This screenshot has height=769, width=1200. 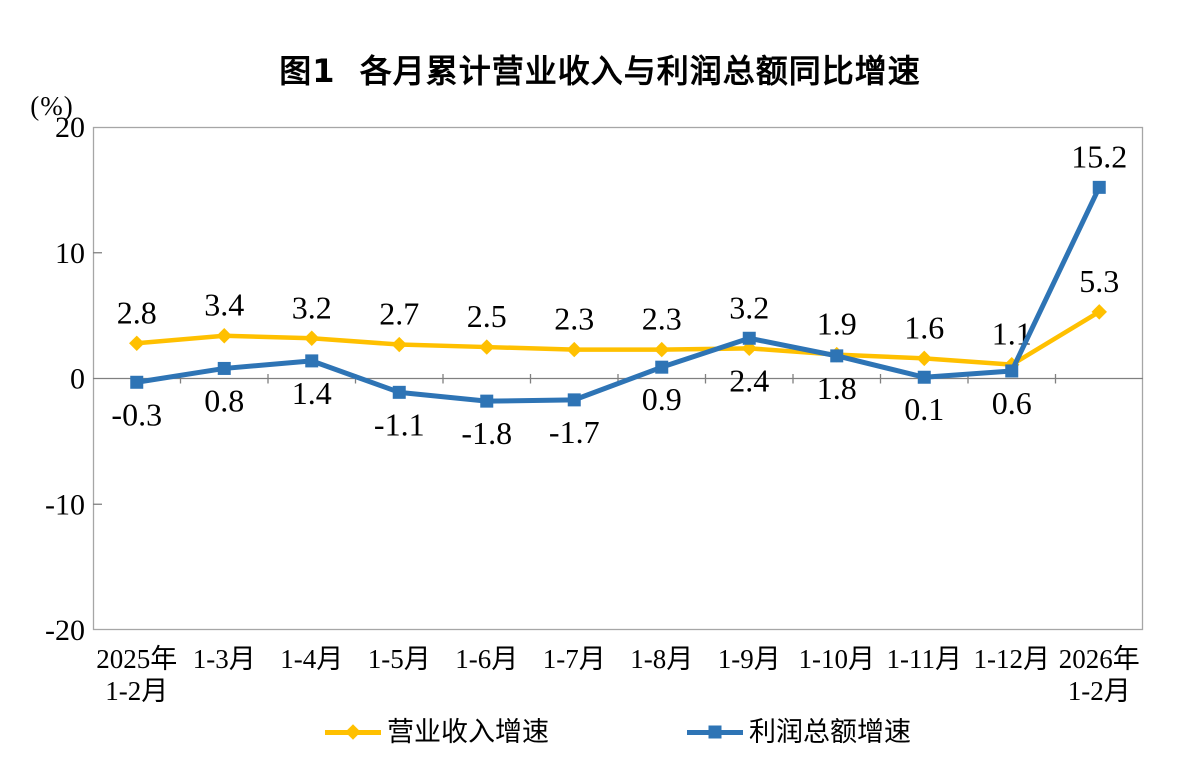 What do you see at coordinates (70, 253) in the screenshot?
I see `y-tick-label: 10` at bounding box center [70, 253].